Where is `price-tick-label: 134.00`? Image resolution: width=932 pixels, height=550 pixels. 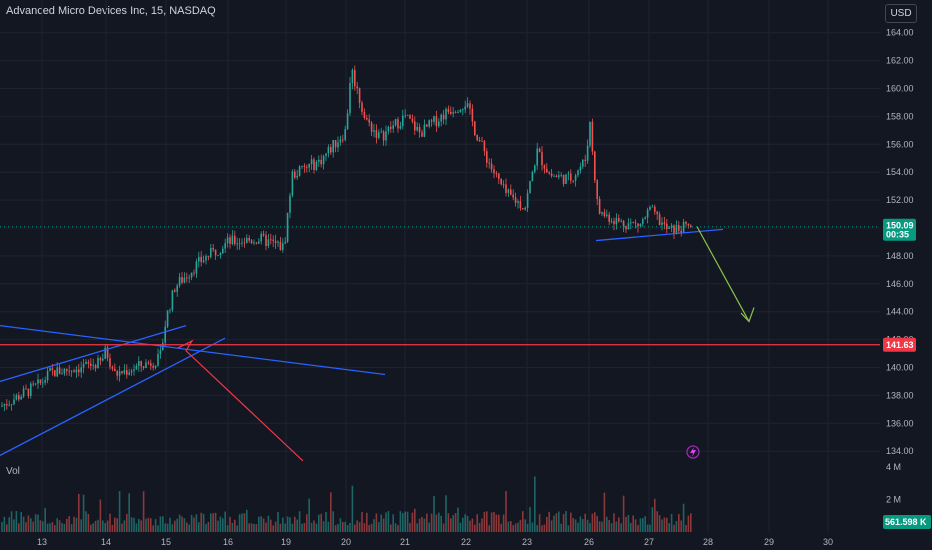 price-tick-label: 134.00 is located at coordinates (900, 451).